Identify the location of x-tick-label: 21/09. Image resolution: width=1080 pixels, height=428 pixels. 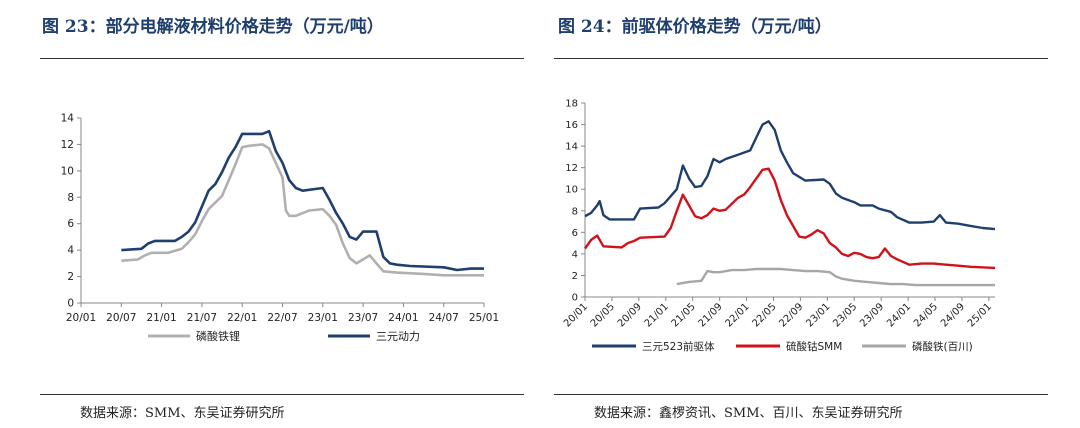
(711, 315).